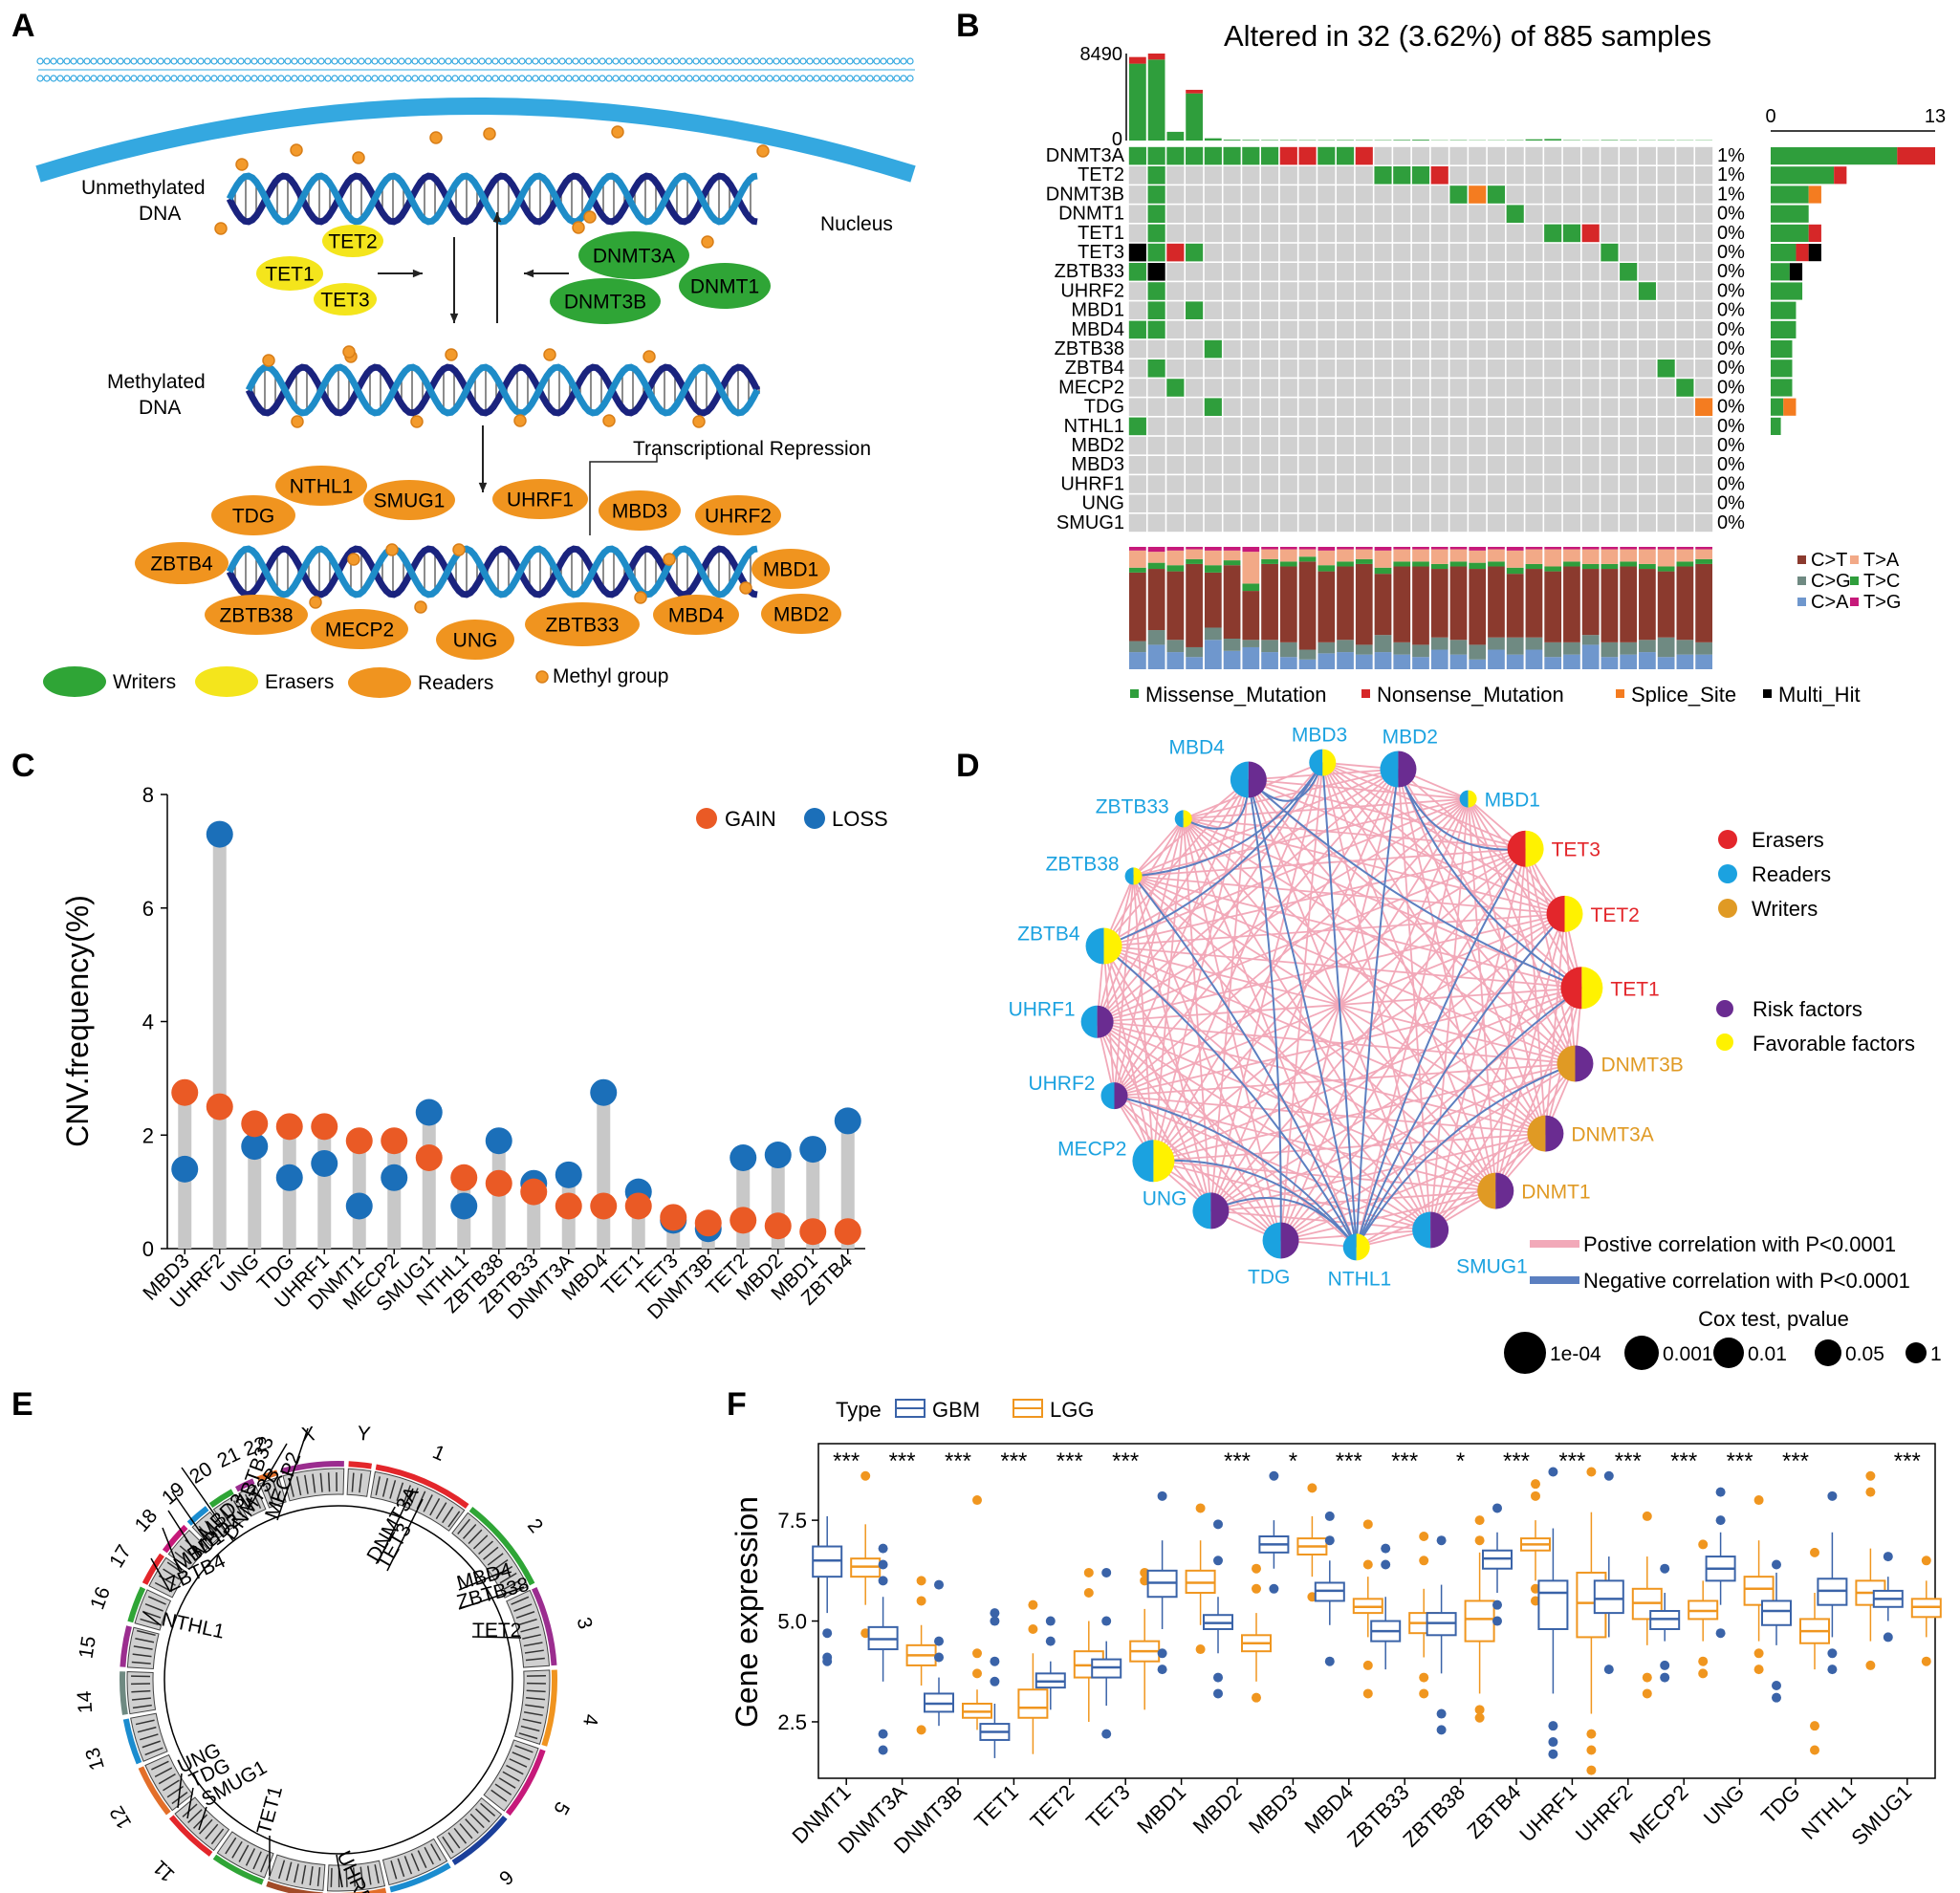 This screenshot has height=1893, width=1960. I want to click on writer-dnmt1, so click(725, 286).